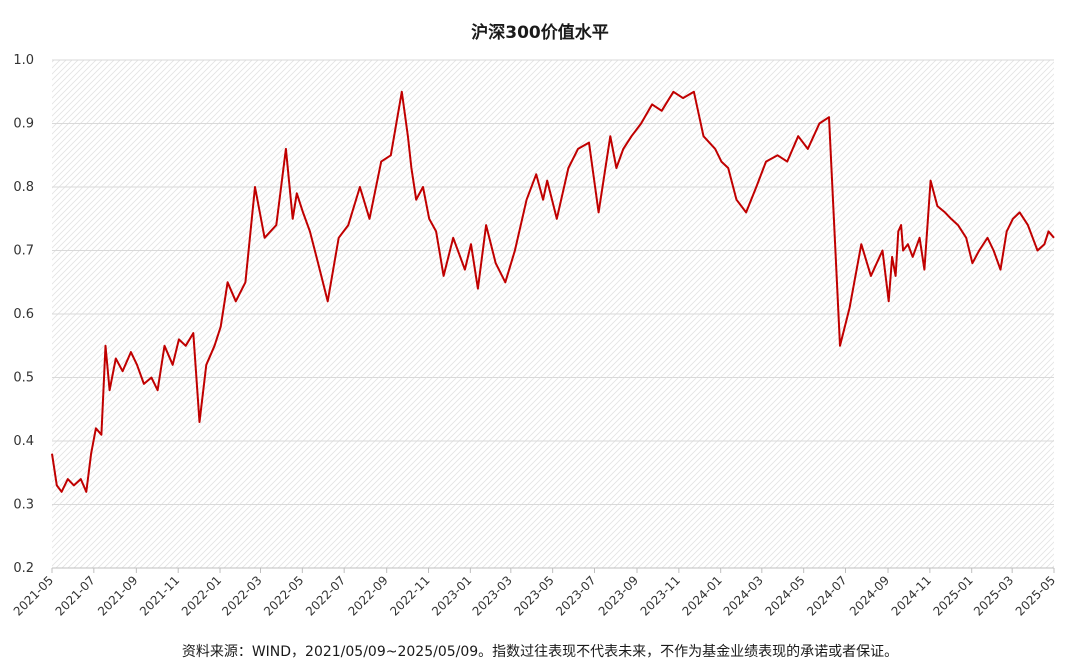 The width and height of the screenshot is (1080, 670). Describe the element at coordinates (701, 595) in the screenshot. I see `x-tick-label: 2024-01` at that location.